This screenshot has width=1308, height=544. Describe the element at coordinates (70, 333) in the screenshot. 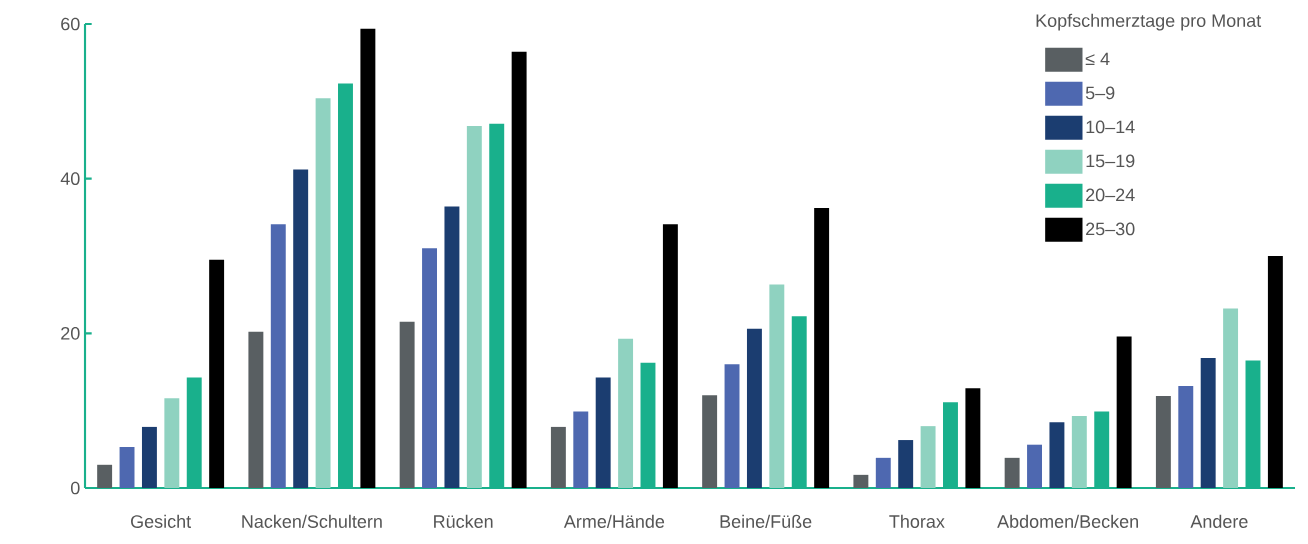

I see `y-tick-label: 20` at that location.